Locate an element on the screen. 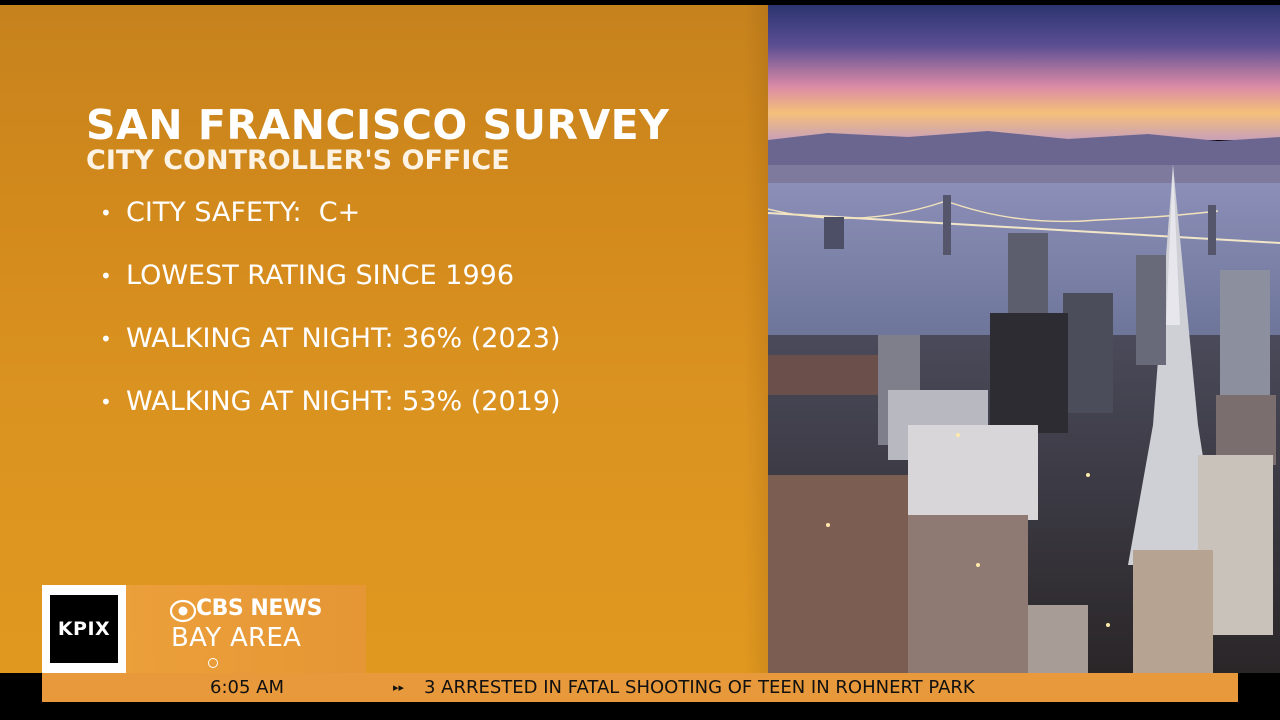  network-region: BAY AREA is located at coordinates (236, 638).